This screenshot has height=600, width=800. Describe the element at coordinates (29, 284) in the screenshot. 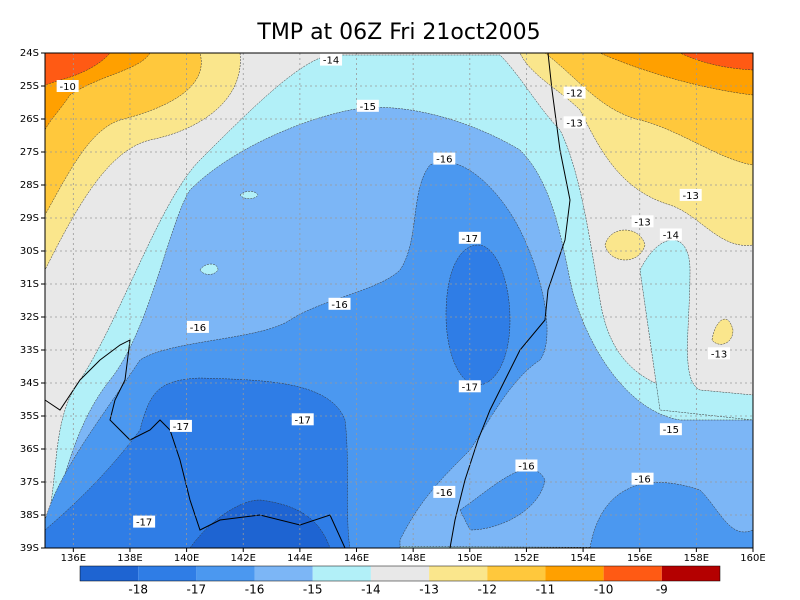

I see `y-tick-label: 31S` at that location.